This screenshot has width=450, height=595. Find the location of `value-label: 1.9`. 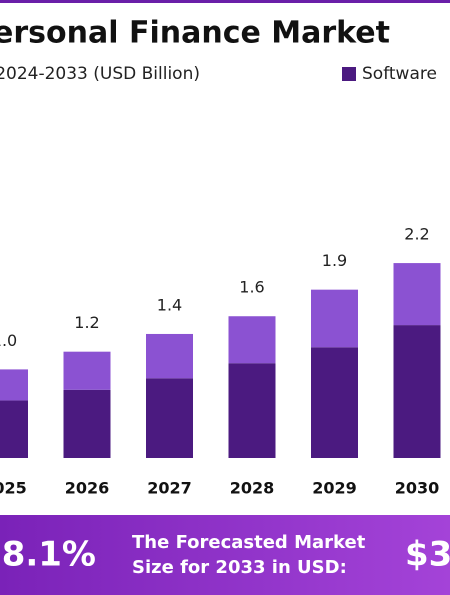

value-label: 1.9 is located at coordinates (334, 260).